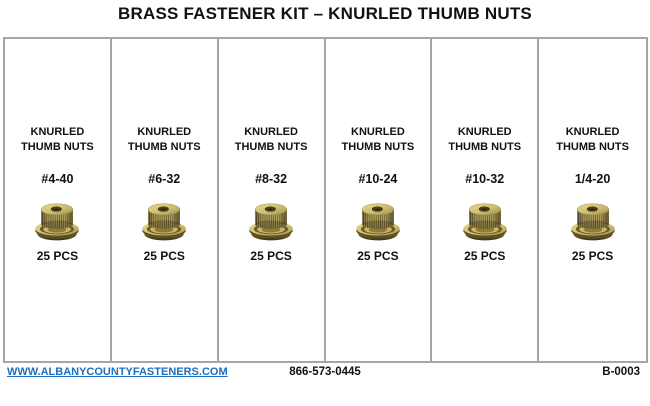 Image resolution: width=650 pixels, height=406 pixels. Describe the element at coordinates (57, 179) in the screenshot. I see `size-label: #4-40` at that location.